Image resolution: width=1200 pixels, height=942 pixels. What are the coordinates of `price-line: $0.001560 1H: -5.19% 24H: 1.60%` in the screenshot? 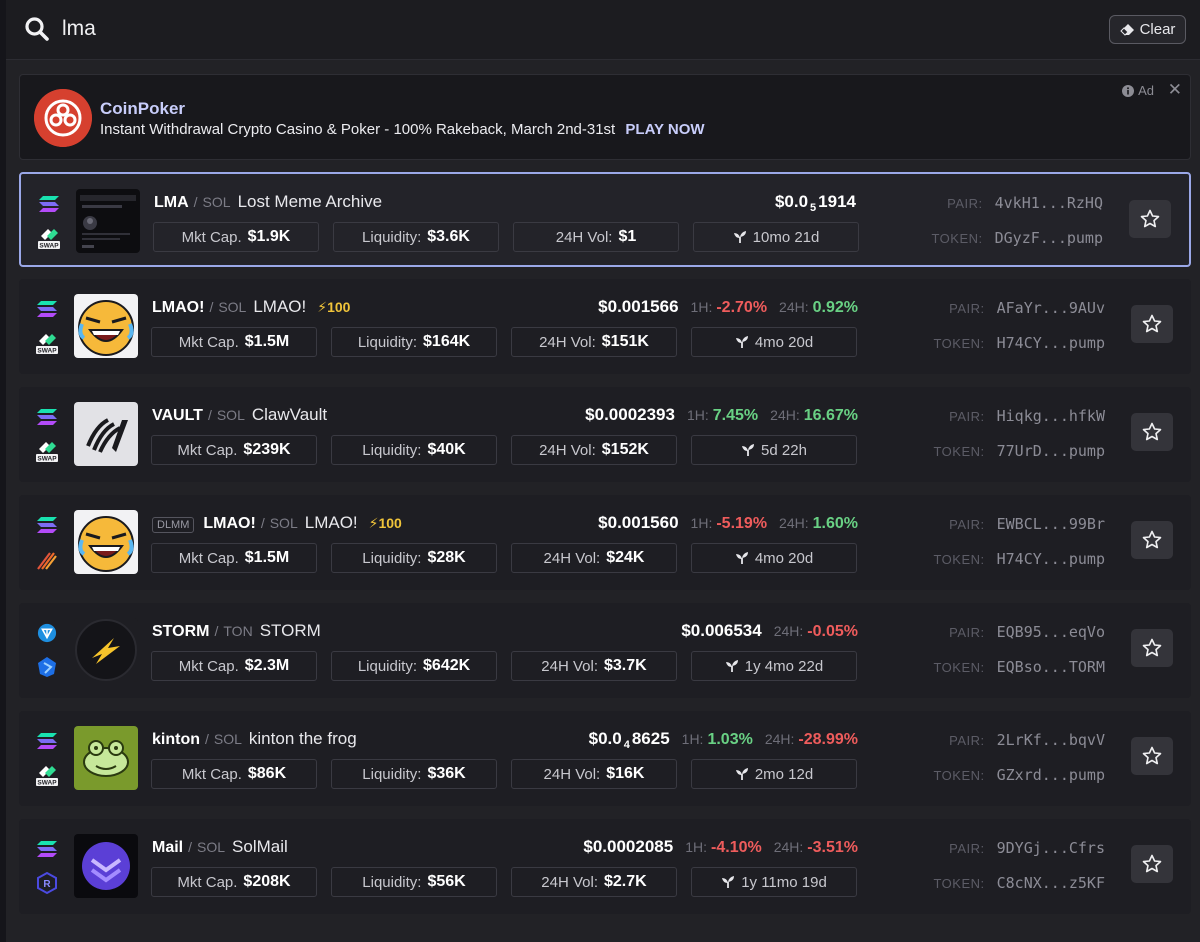 It's located at (728, 523).